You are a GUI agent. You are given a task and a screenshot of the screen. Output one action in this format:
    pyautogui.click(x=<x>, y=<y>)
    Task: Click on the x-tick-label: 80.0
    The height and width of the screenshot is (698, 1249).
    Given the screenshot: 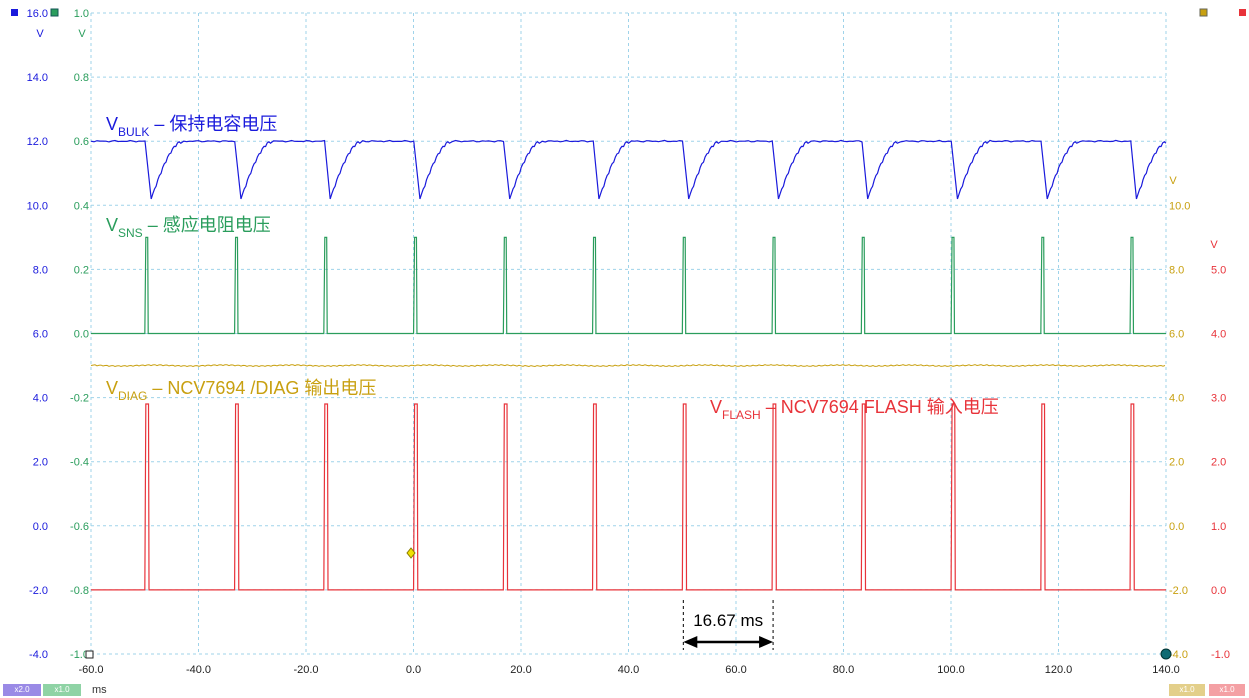 What is the action you would take?
    pyautogui.click(x=843, y=670)
    